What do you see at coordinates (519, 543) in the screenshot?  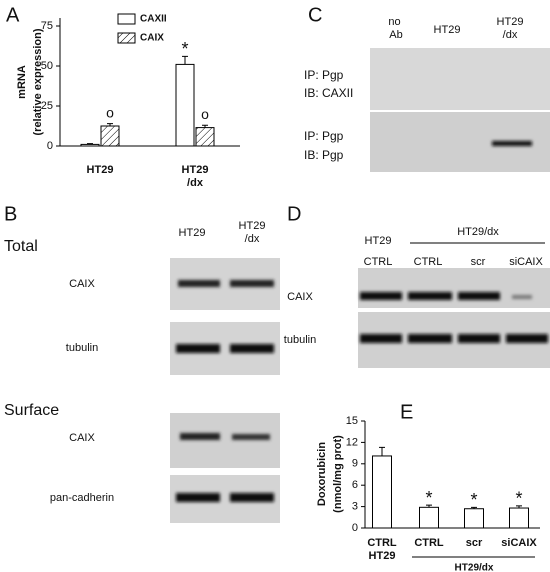 I see `x-tick-label: siCAIX` at bounding box center [519, 543].